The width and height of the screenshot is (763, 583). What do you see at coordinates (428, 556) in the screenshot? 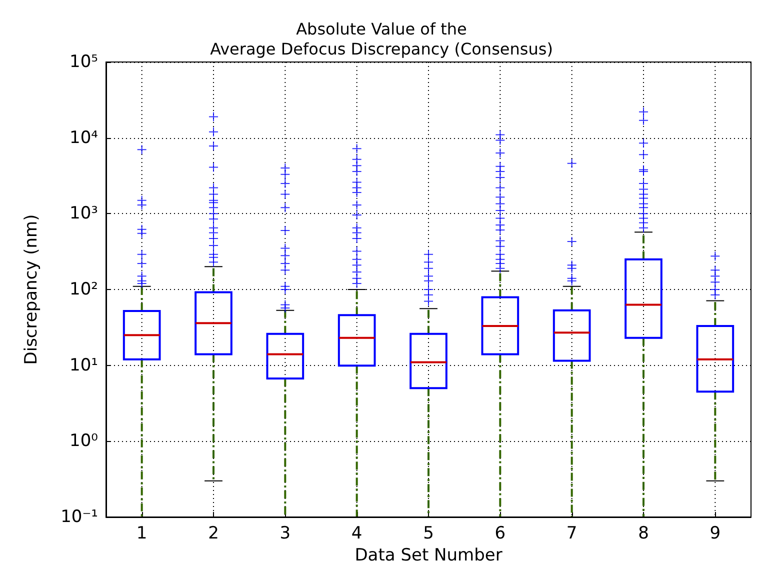
I see `x-axis-title: Data Set Number` at bounding box center [428, 556].